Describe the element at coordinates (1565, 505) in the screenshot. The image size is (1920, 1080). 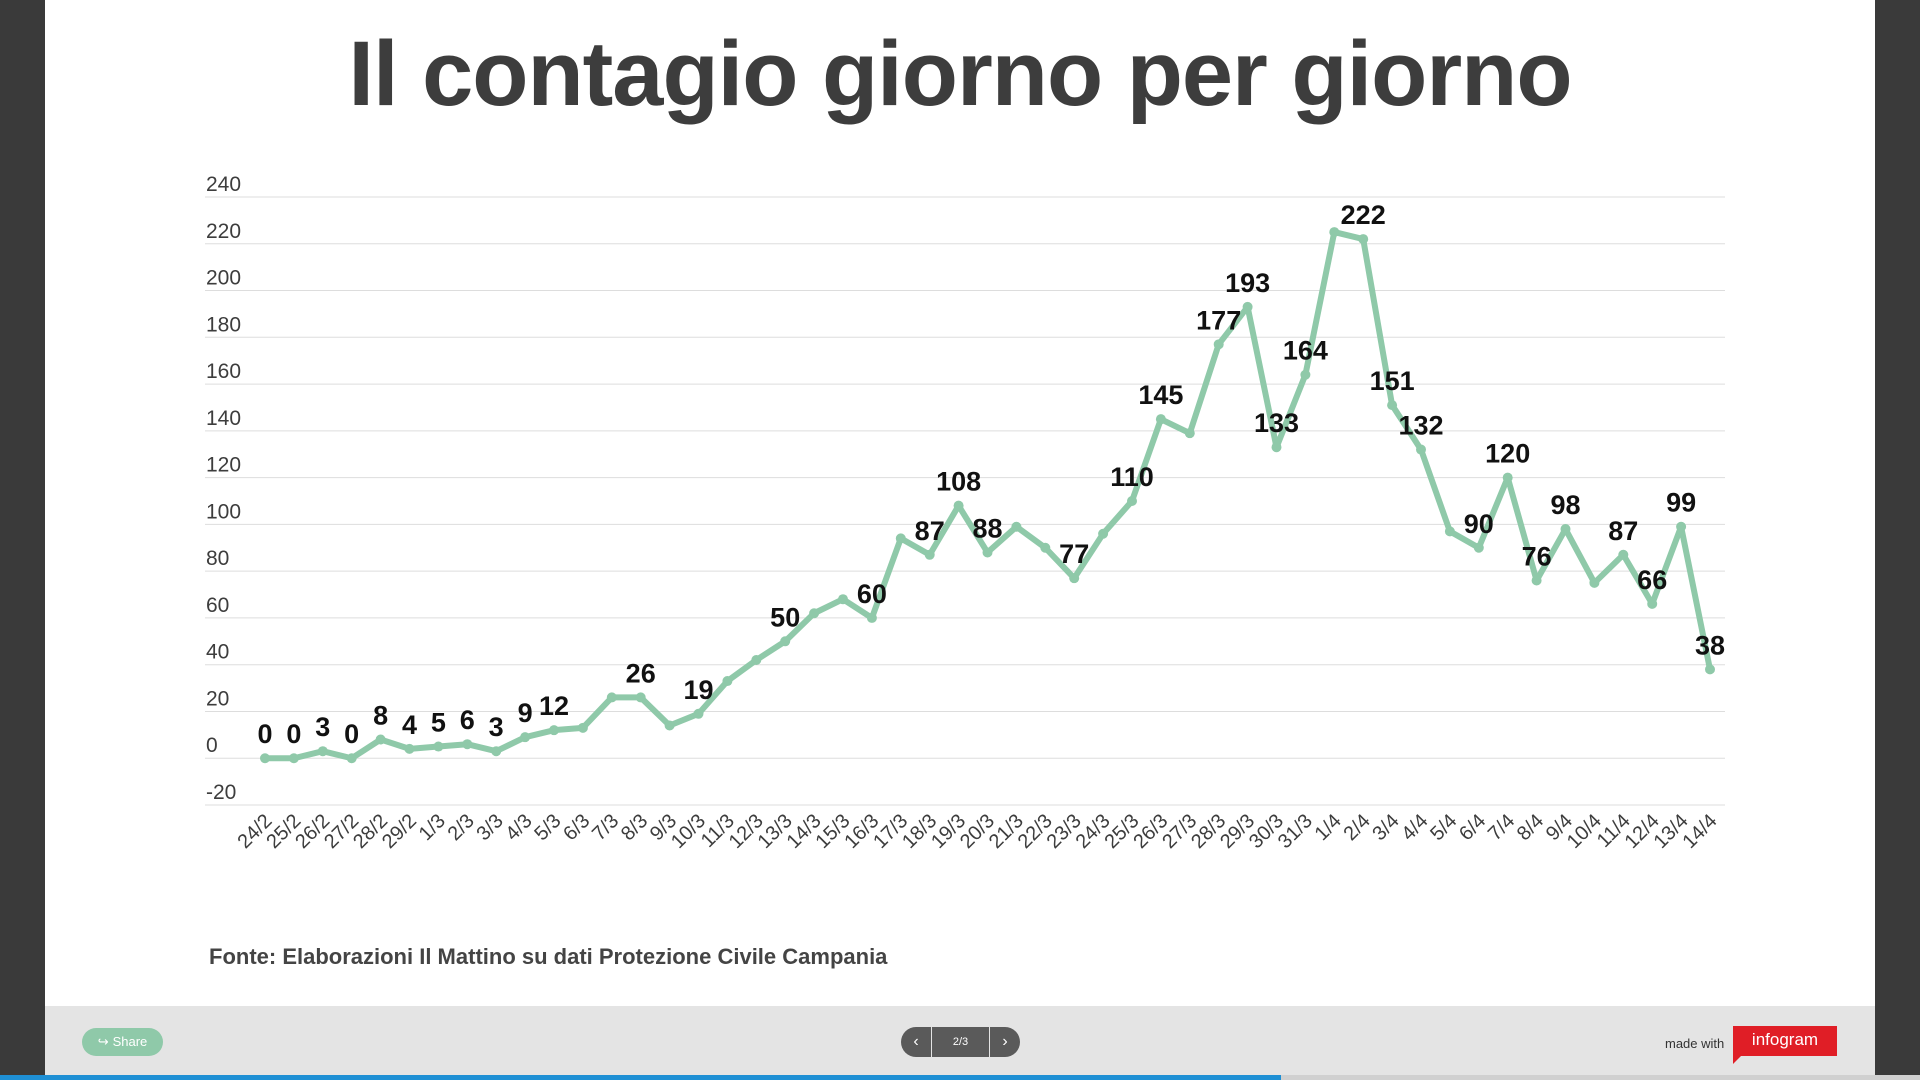
I see `data-label: 98` at that location.